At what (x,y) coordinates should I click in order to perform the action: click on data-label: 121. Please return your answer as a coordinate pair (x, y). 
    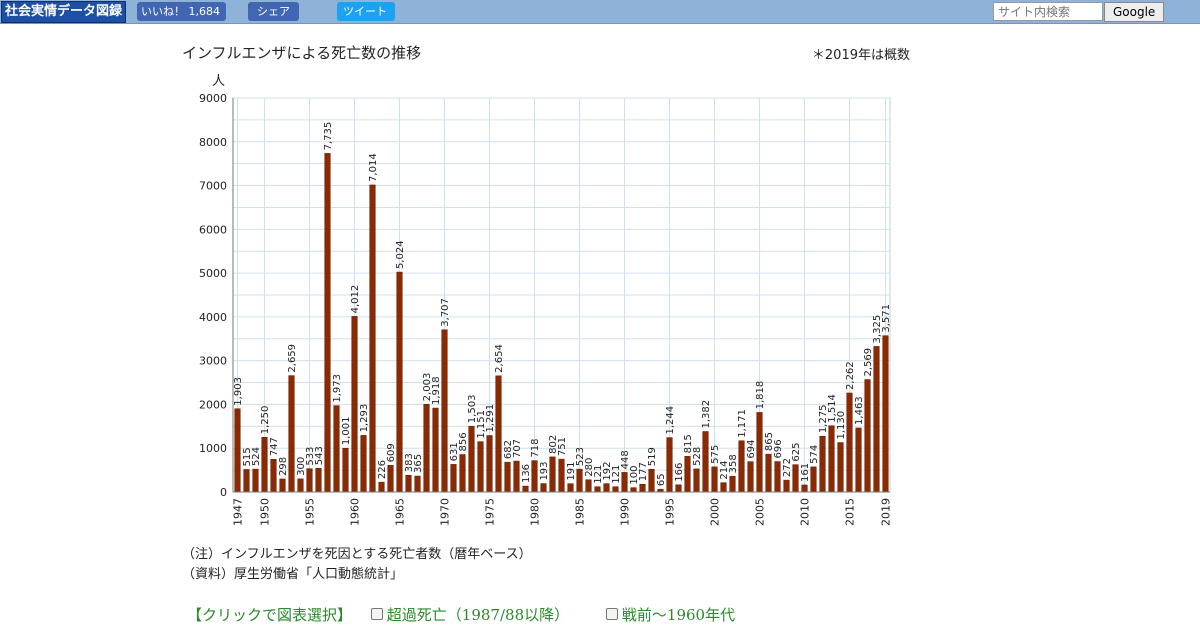
    Looking at the image, I should click on (616, 474).